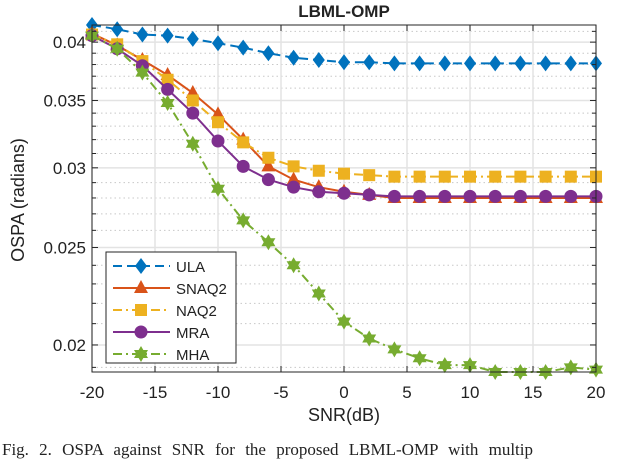 This screenshot has height=462, width=640. Describe the element at coordinates (64, 247) in the screenshot. I see `y-tick-label: 0.025` at that location.